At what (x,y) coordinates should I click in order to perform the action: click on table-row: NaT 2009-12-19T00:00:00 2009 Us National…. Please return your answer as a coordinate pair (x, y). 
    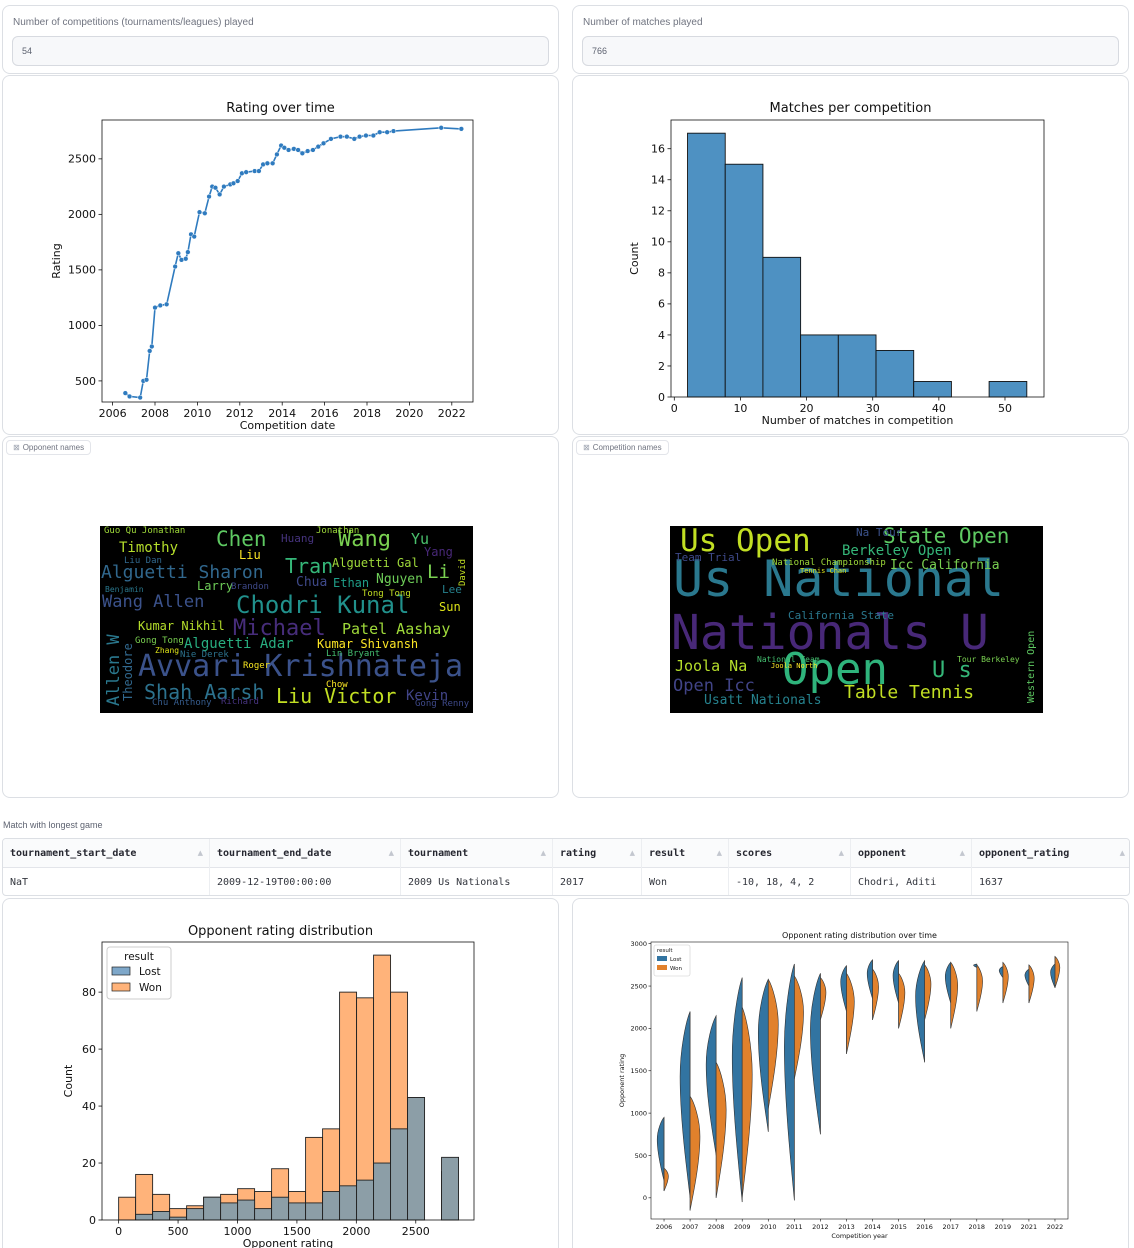
    Looking at the image, I should click on (566, 881).